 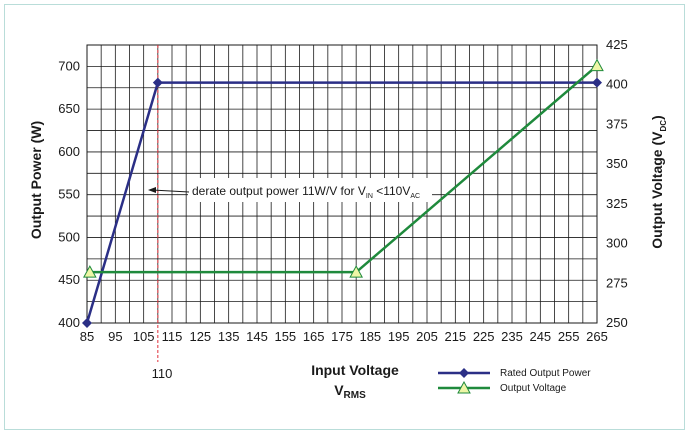 I want to click on x-tick-label: 135, so click(x=229, y=336).